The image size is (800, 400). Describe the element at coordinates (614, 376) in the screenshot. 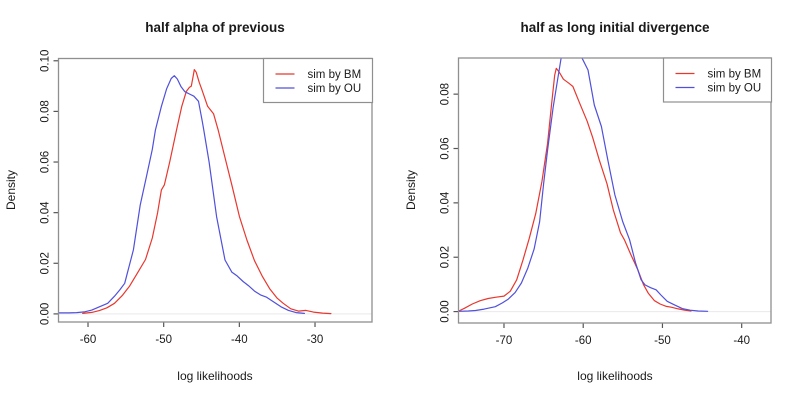

I see `panel-right-xlabel: log likelihoods` at that location.